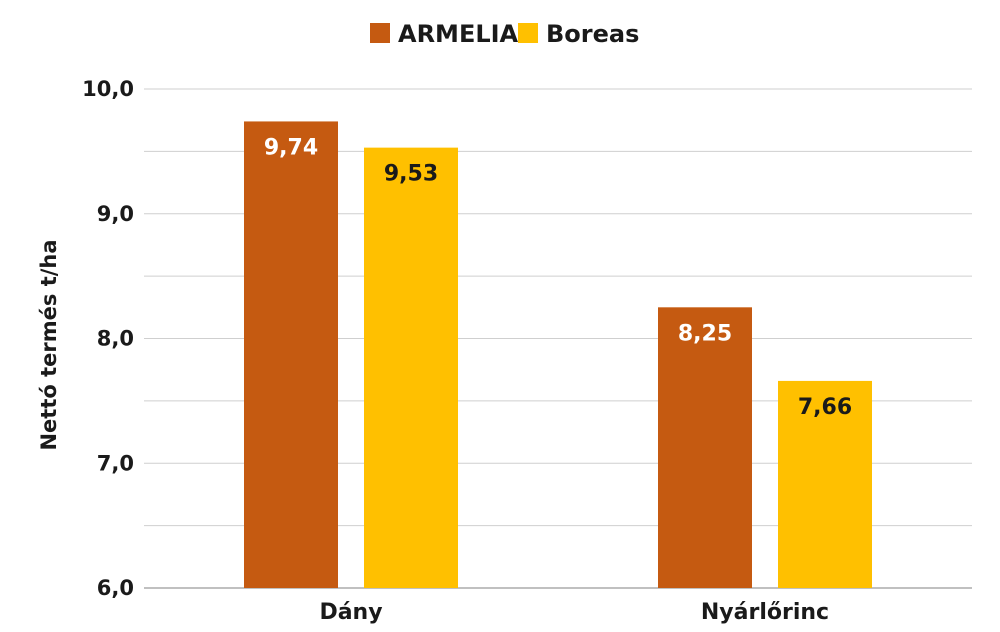 This screenshot has height=632, width=1000. What do you see at coordinates (291, 147) in the screenshot?
I see `bar-value-label: 9,74` at bounding box center [291, 147].